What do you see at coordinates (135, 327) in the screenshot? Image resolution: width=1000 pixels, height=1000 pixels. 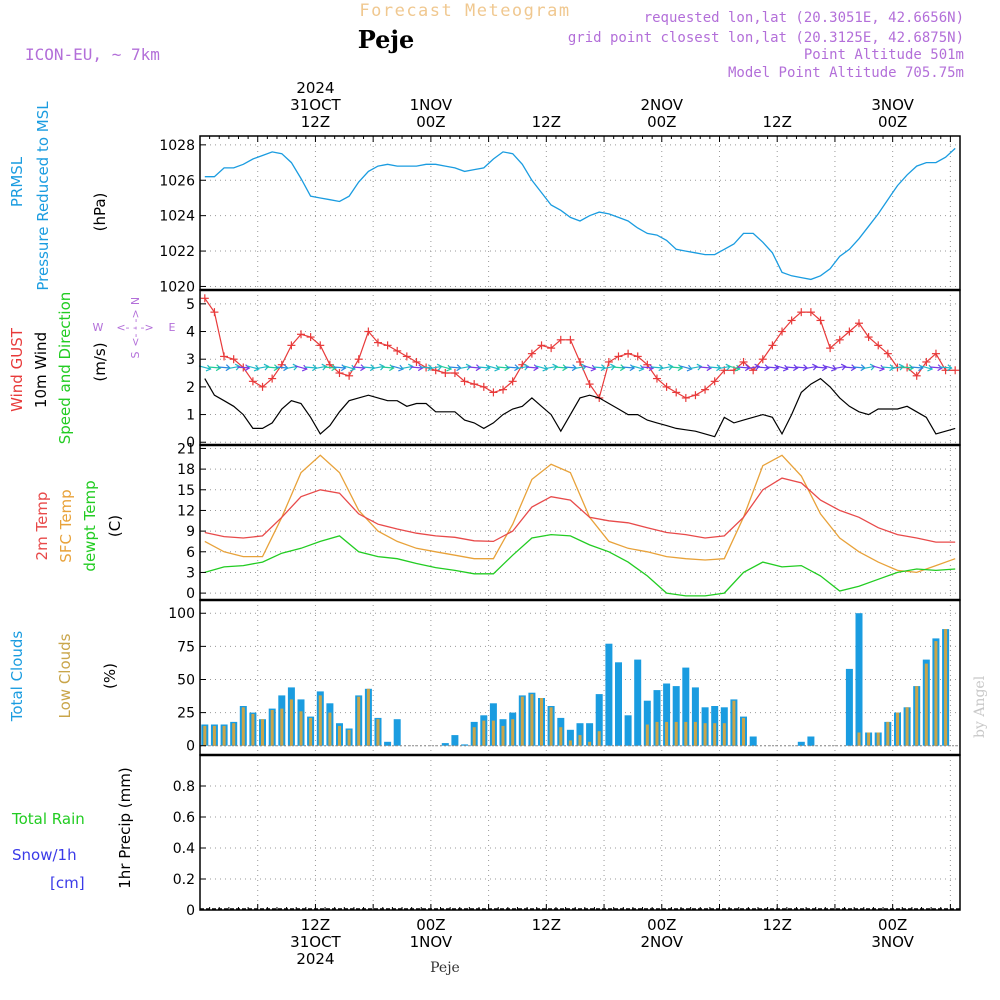 I see `compass-ns-arrows: <- - ->` at bounding box center [135, 327].